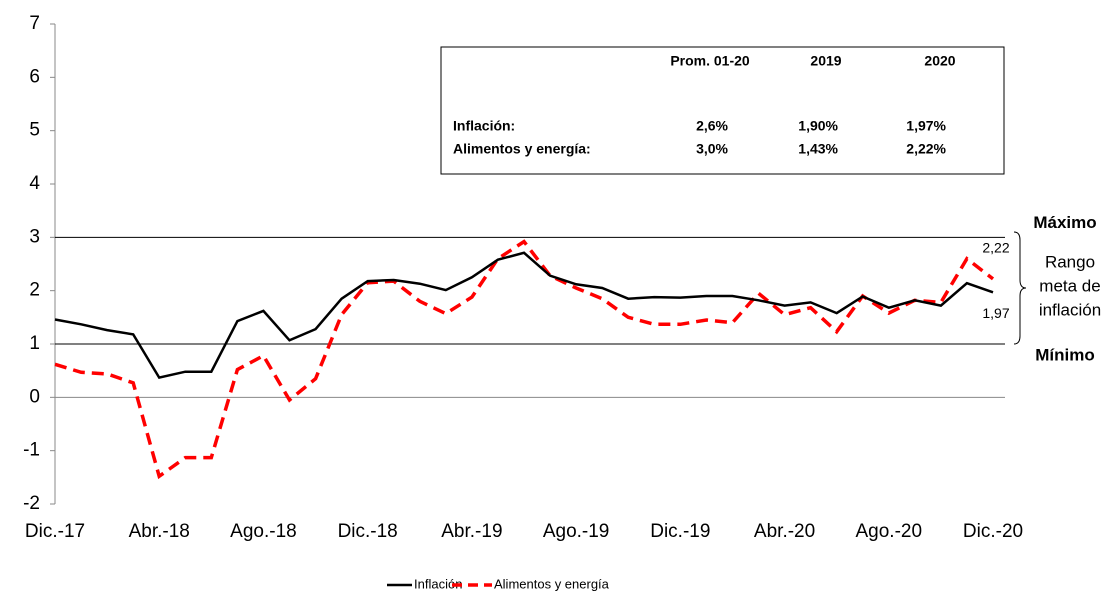 The height and width of the screenshot is (597, 1113). Describe the element at coordinates (34, 290) in the screenshot. I see `y-tick-label: 2` at that location.